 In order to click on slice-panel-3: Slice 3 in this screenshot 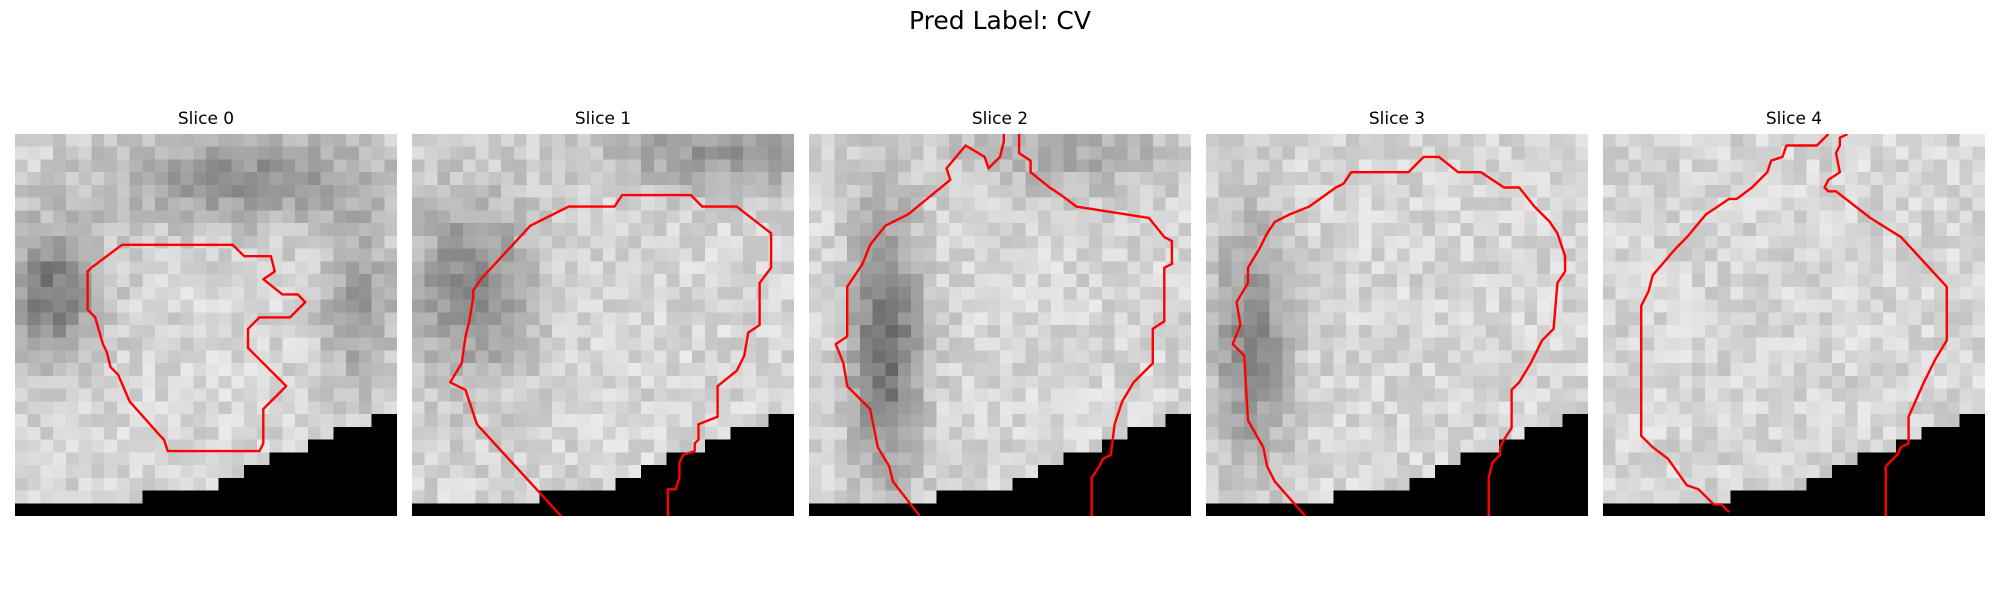, I will do `click(1397, 312)`.